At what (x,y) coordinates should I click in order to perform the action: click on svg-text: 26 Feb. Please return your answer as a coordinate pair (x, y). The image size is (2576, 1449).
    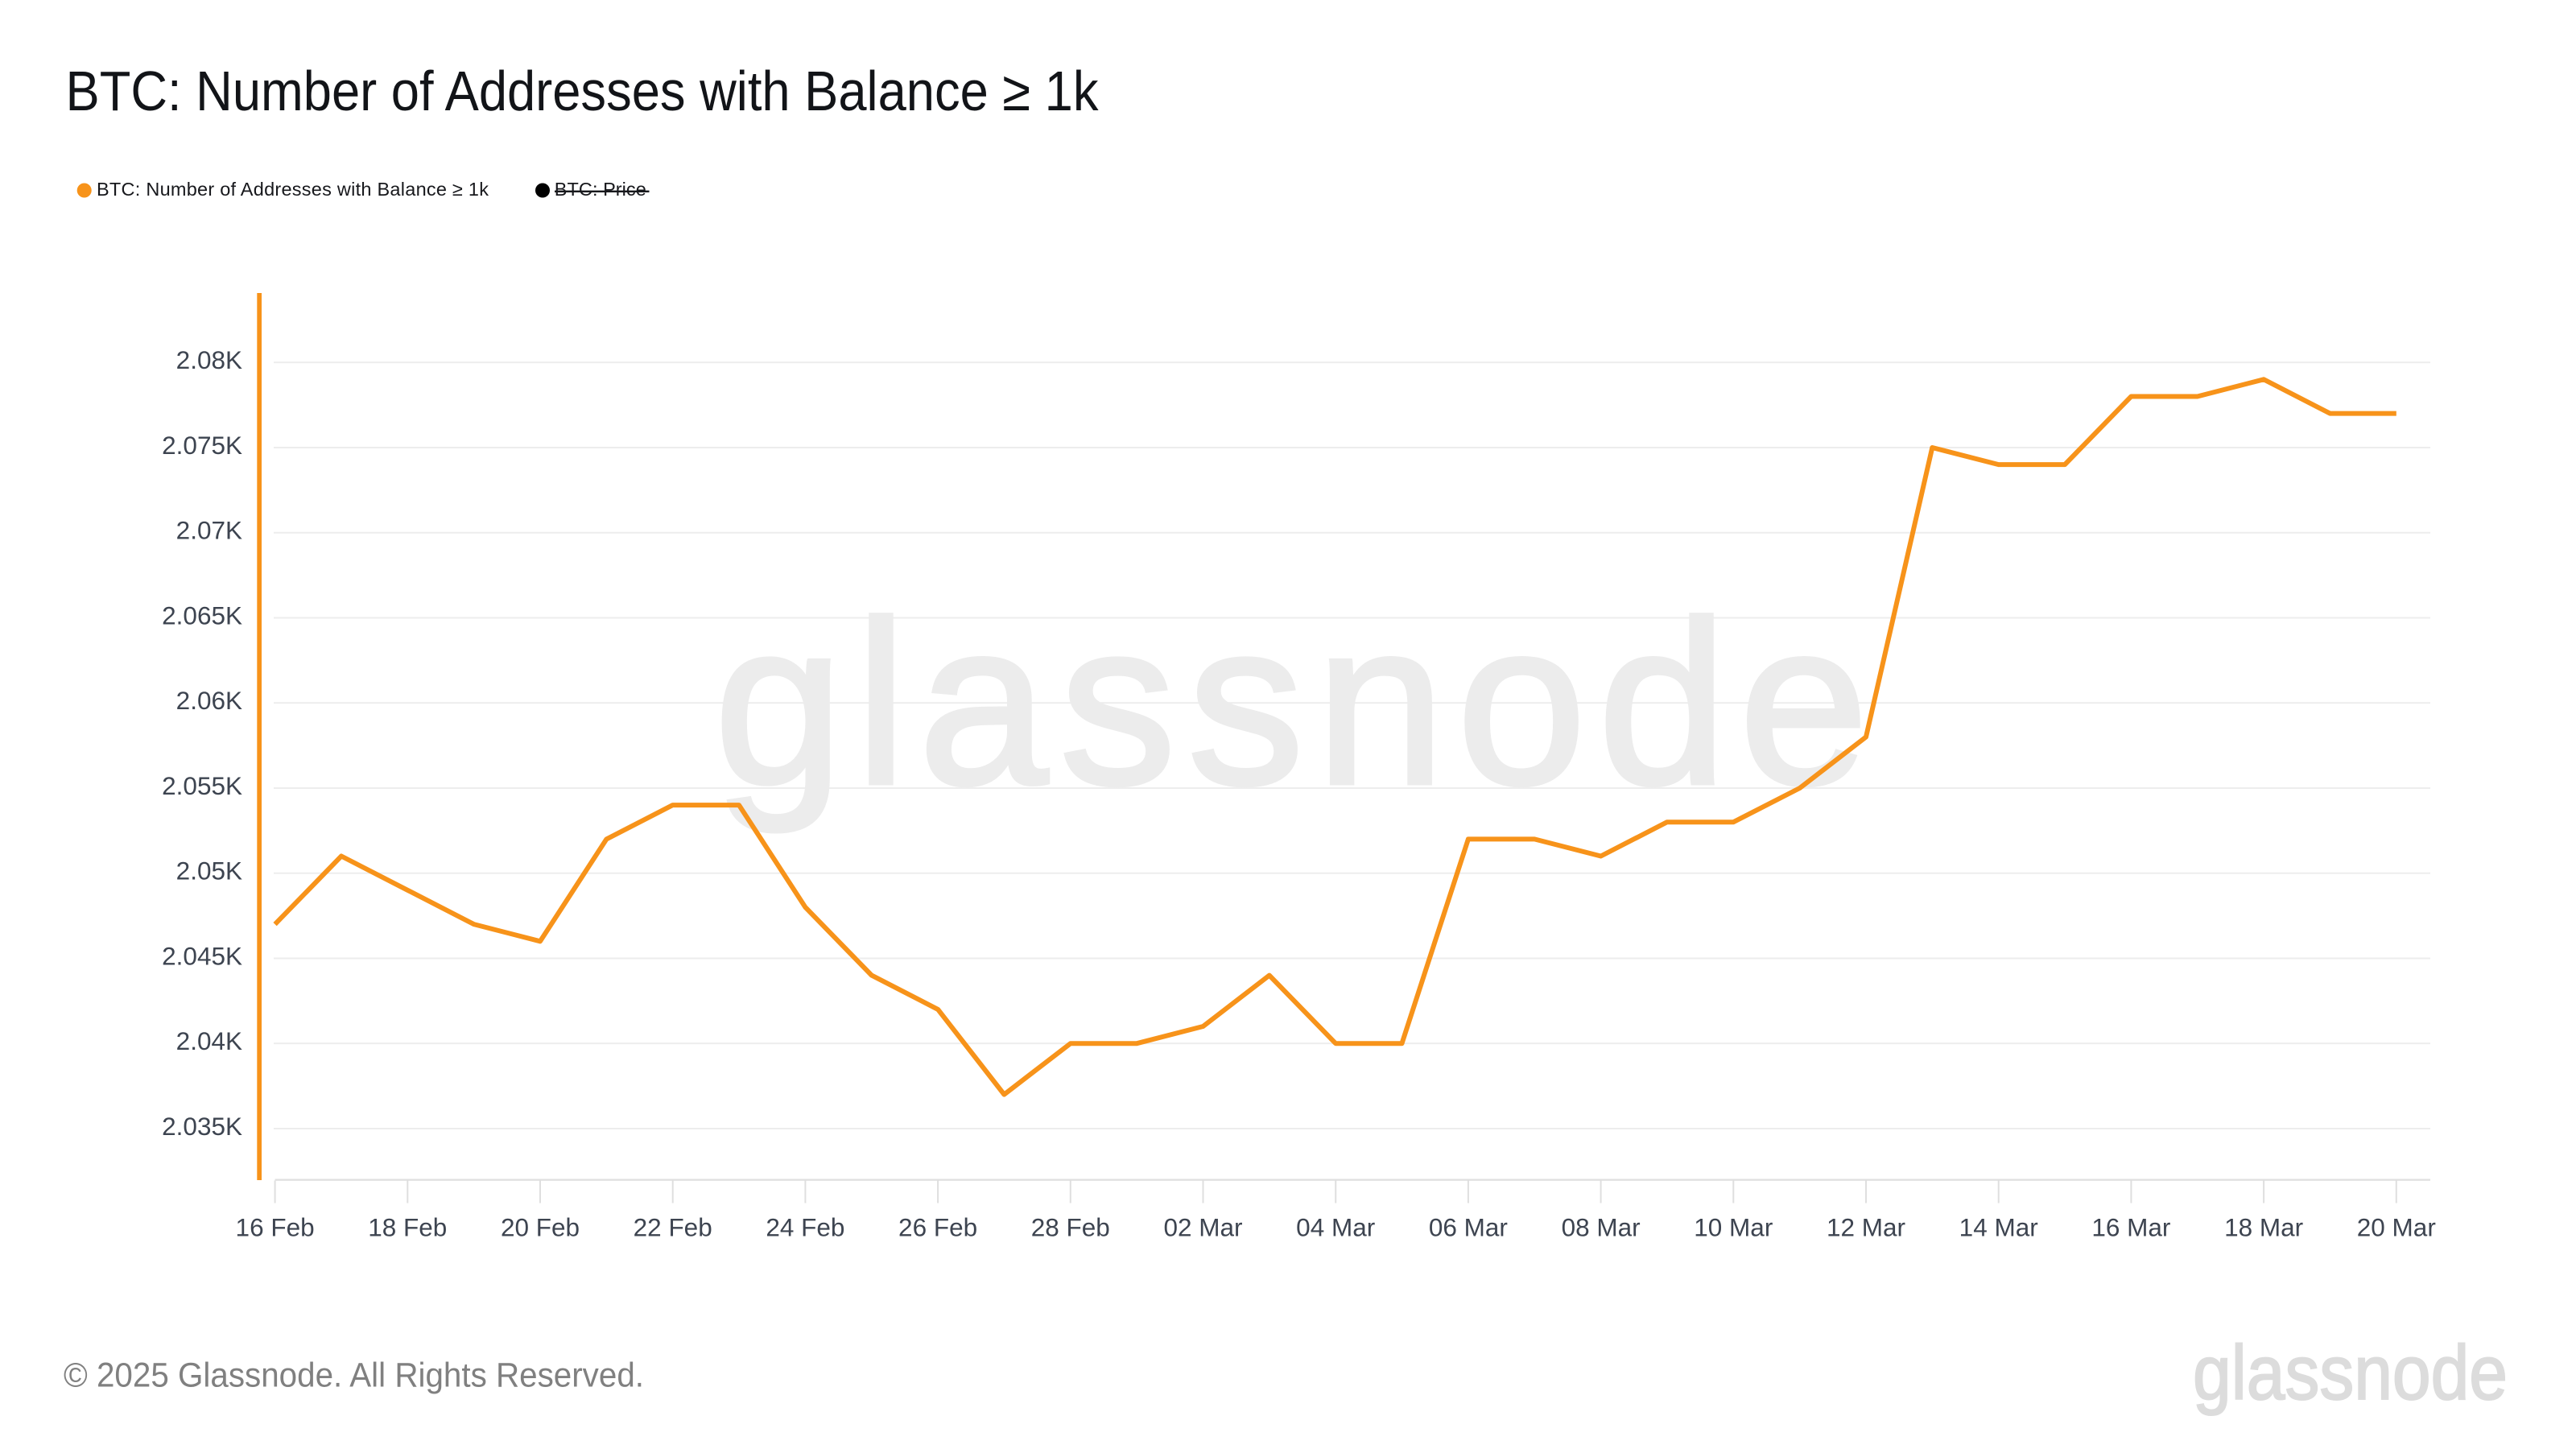
    Looking at the image, I should click on (937, 1227).